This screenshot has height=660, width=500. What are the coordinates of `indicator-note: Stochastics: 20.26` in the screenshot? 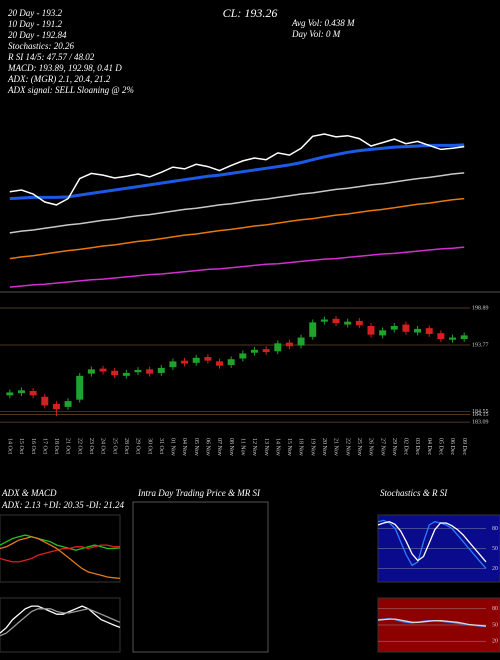 It's located at (41, 46).